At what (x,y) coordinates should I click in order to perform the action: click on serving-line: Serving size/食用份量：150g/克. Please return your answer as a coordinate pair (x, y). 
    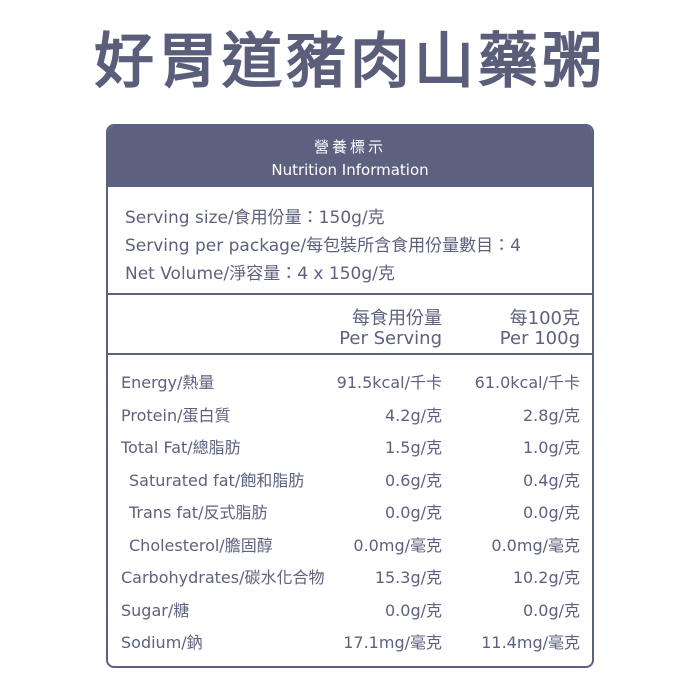
    Looking at the image, I should click on (255, 218).